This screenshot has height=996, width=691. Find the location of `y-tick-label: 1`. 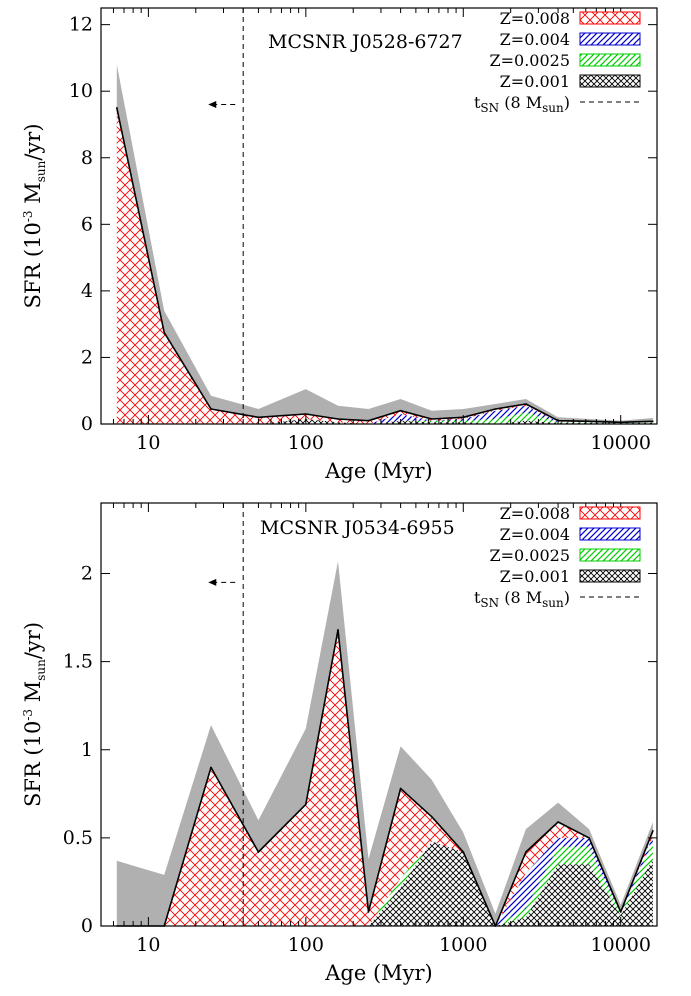

y-tick-label: 1 is located at coordinates (87, 750).